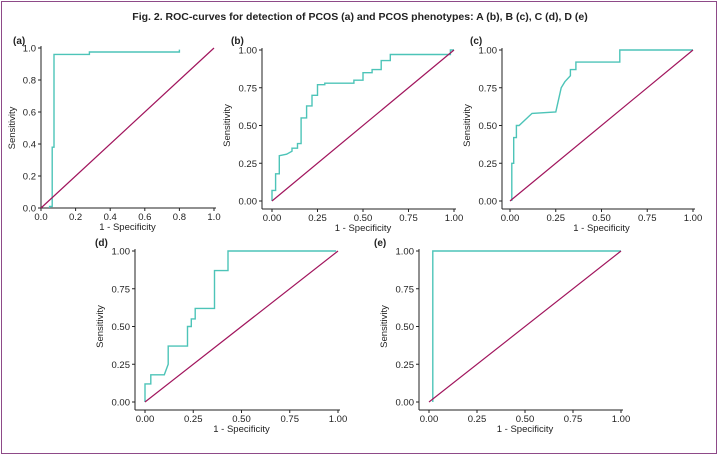 Image resolution: width=720 pixels, height=457 pixels. Describe the element at coordinates (248, 202) in the screenshot. I see `panel-2-y-tick-label: 0.00` at that location.